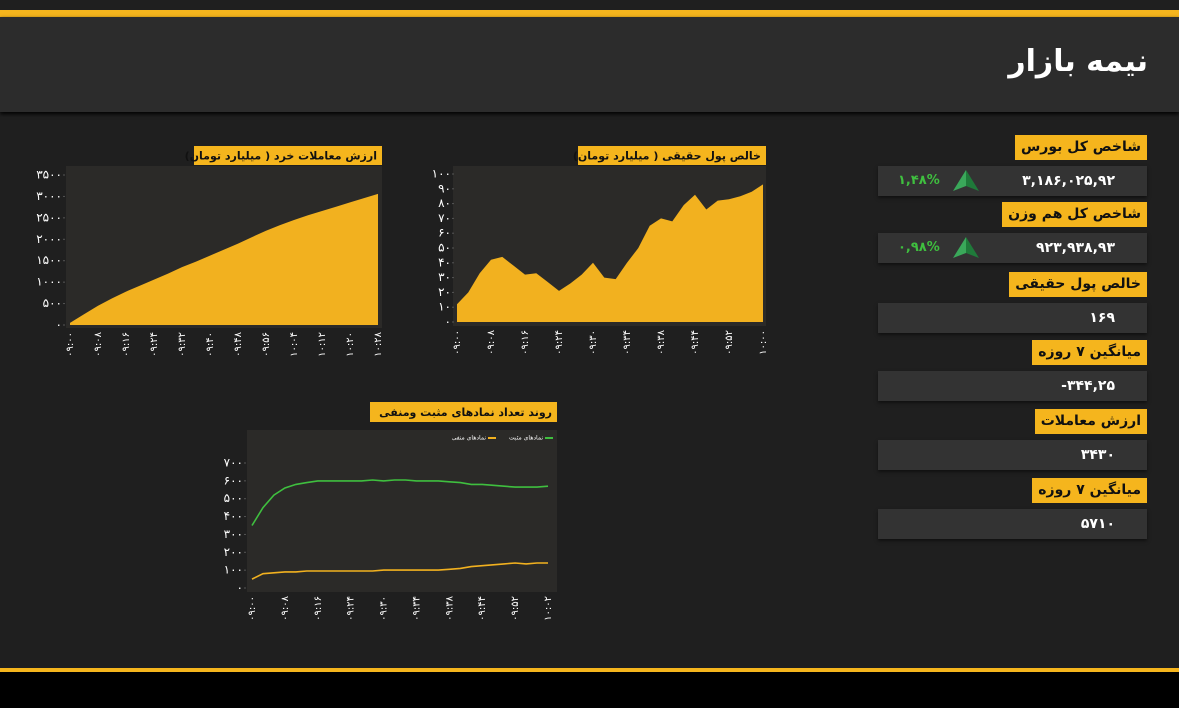  Describe the element at coordinates (233, 463) in the screenshot. I see `y-tick-label: ۷۰۰` at that location.